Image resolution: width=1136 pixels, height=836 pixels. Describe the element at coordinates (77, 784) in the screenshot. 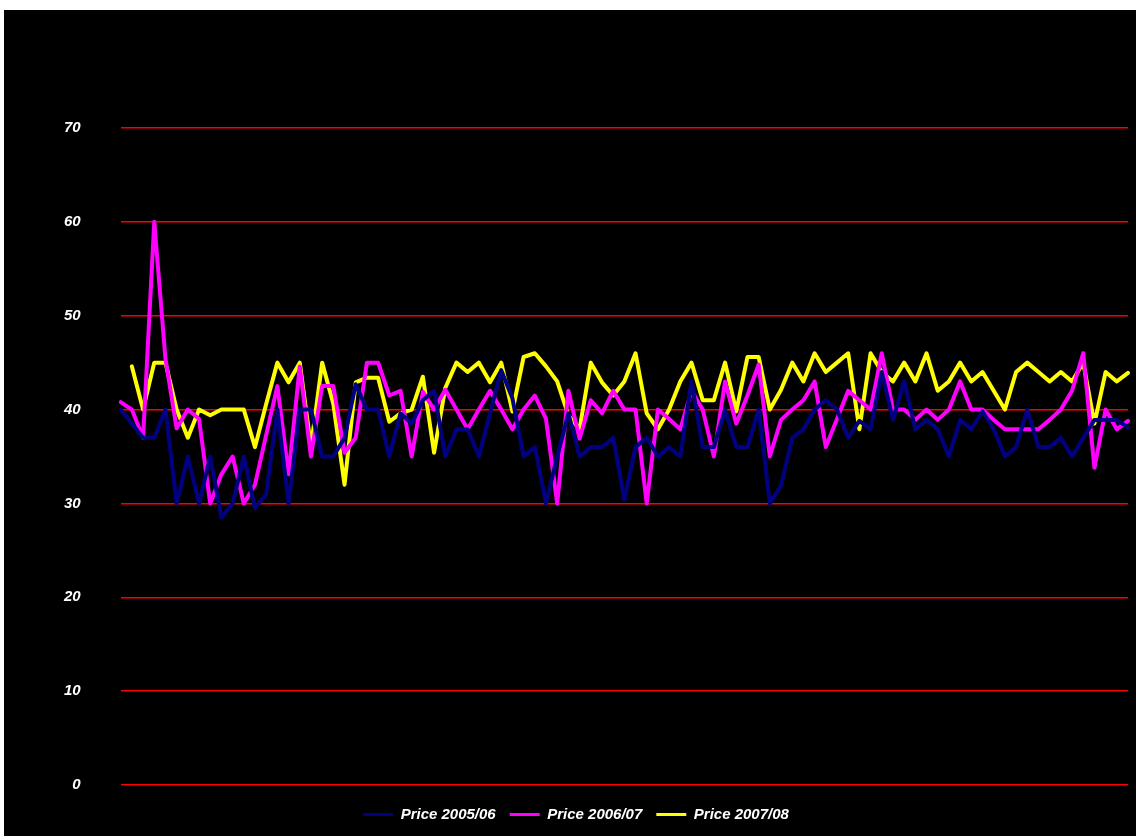

I see `y-tick-label: 0` at that location.